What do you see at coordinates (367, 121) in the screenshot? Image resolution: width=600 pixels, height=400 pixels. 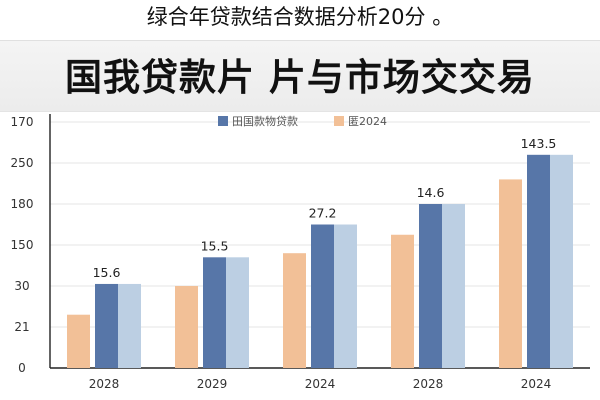 I see `legend-label: 匿2024` at bounding box center [367, 121].